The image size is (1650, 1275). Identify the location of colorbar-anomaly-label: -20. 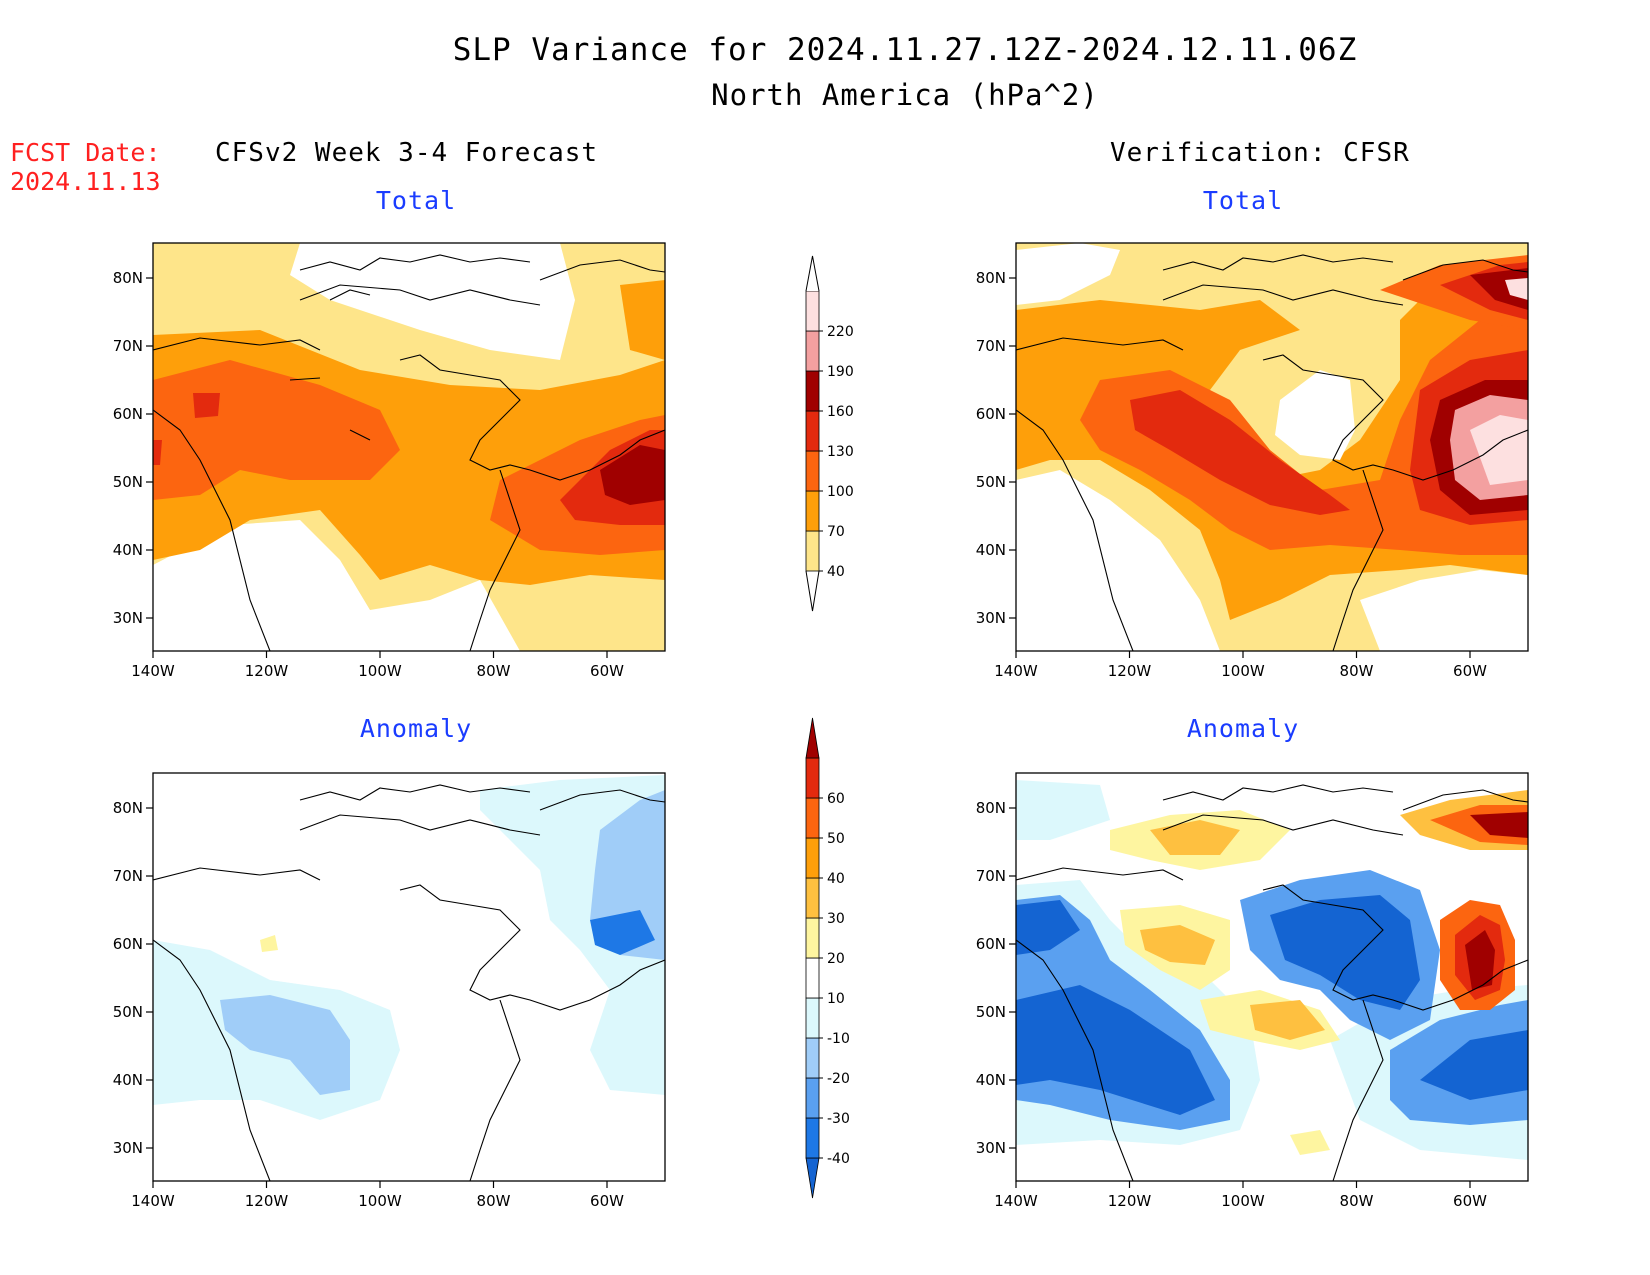
(838, 1079).